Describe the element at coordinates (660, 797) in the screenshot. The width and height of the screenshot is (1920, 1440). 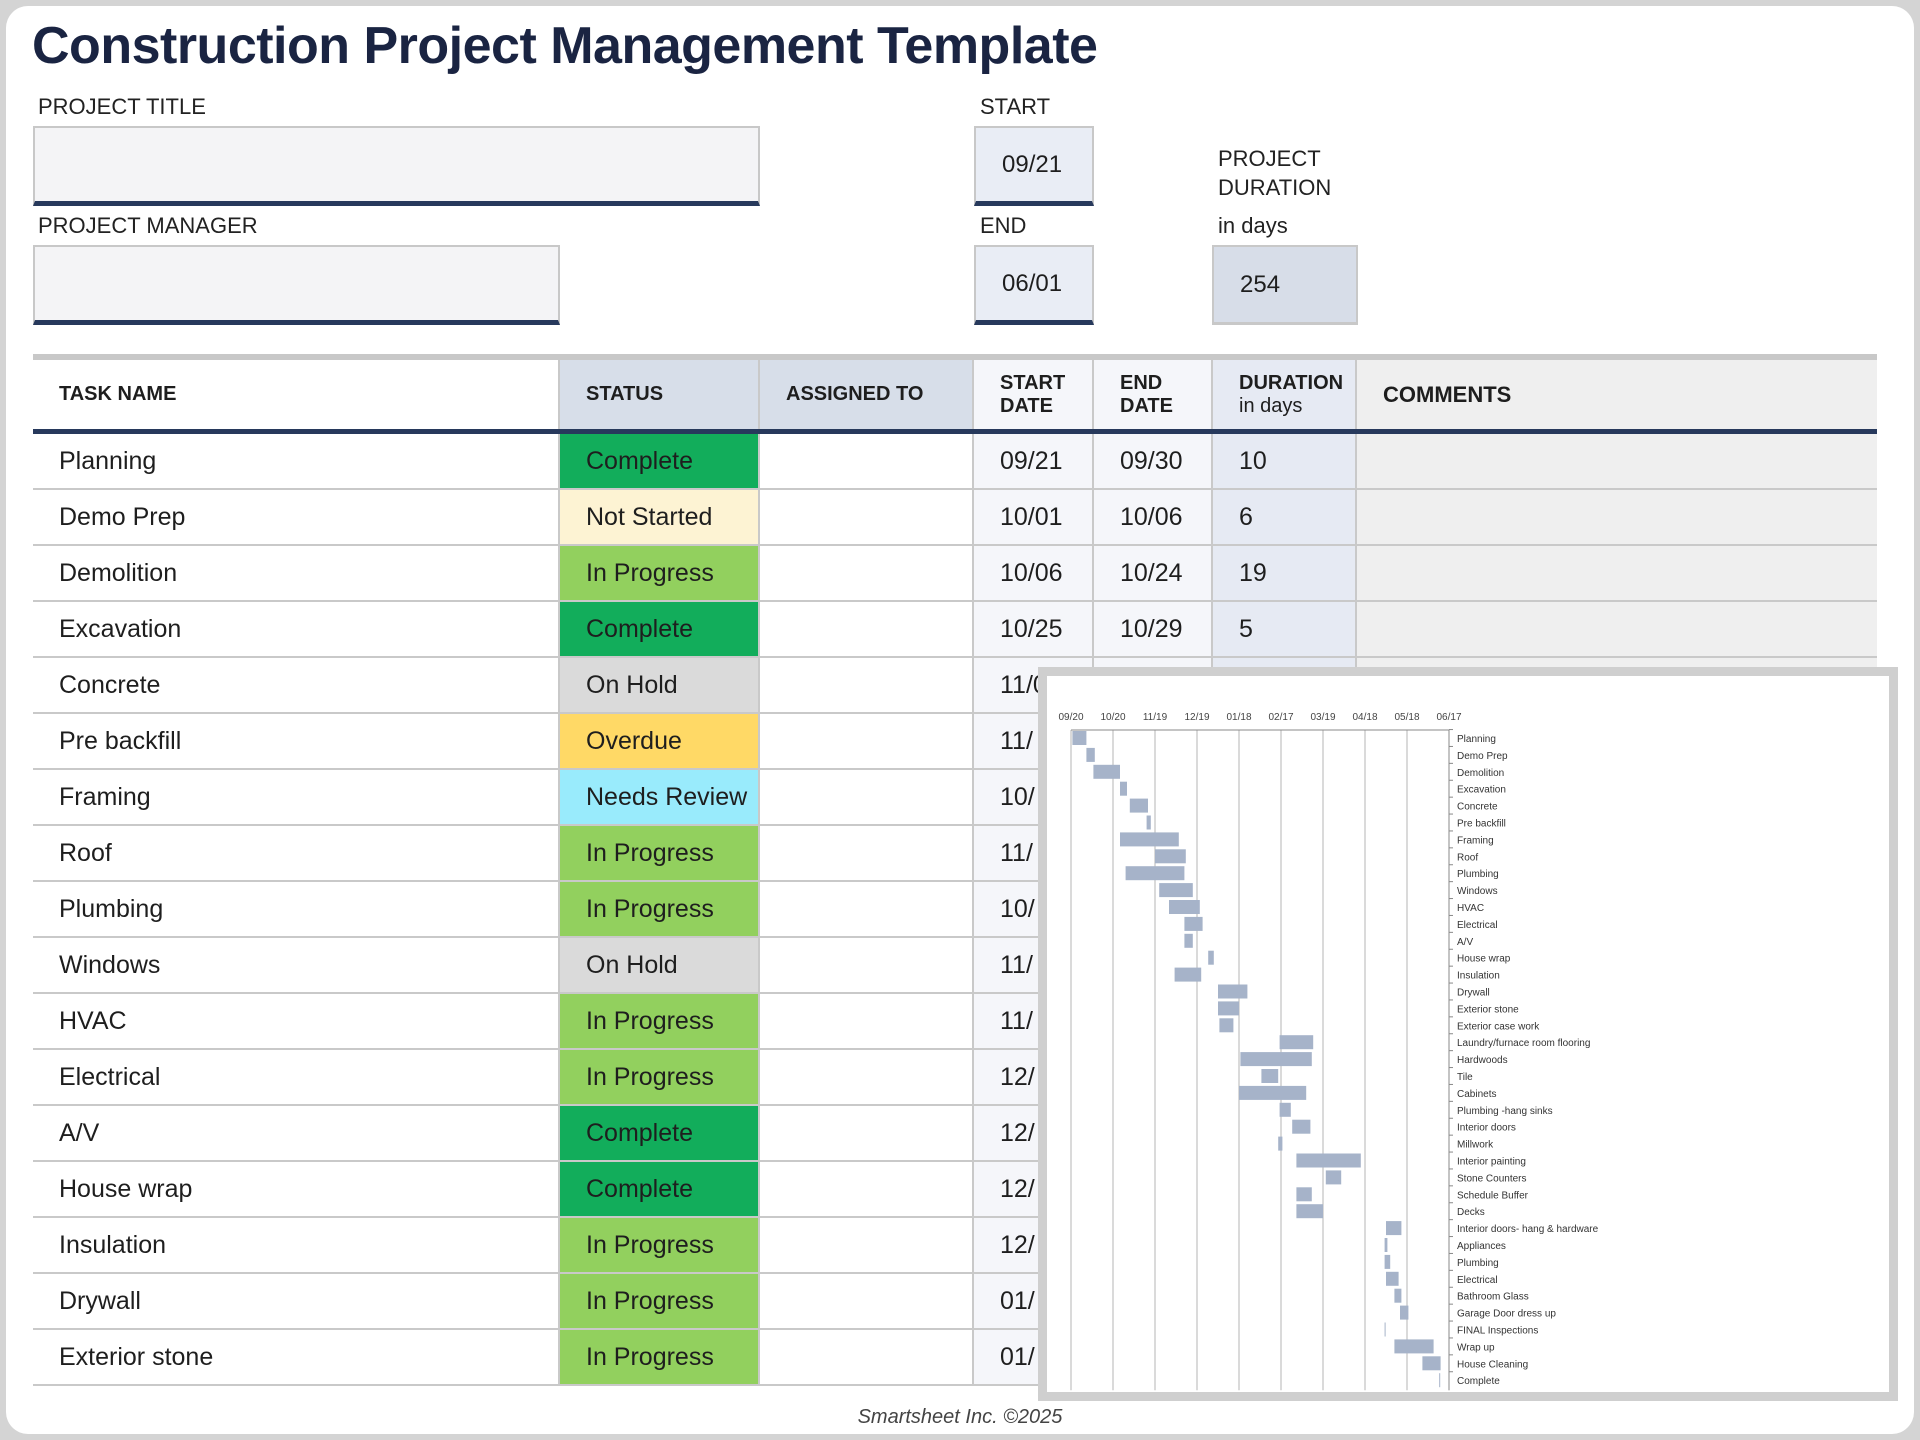
I see `status-cell: Needs Review` at that location.